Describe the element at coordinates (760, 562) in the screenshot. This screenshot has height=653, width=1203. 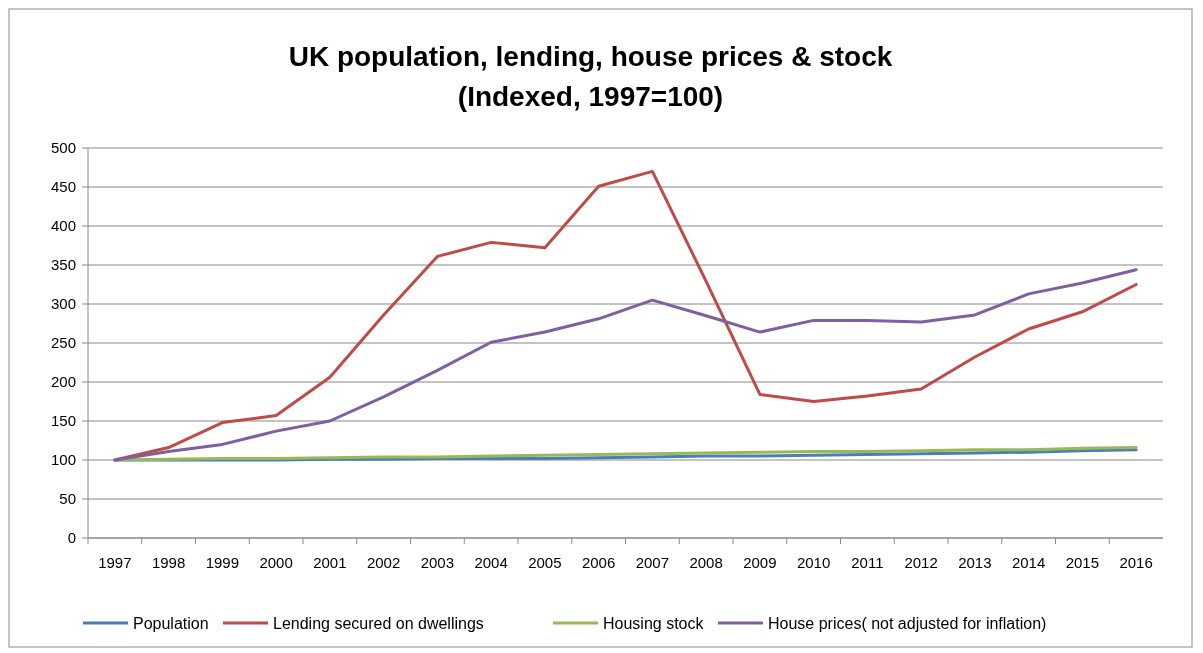
I see `x-tick-label: 2009` at that location.